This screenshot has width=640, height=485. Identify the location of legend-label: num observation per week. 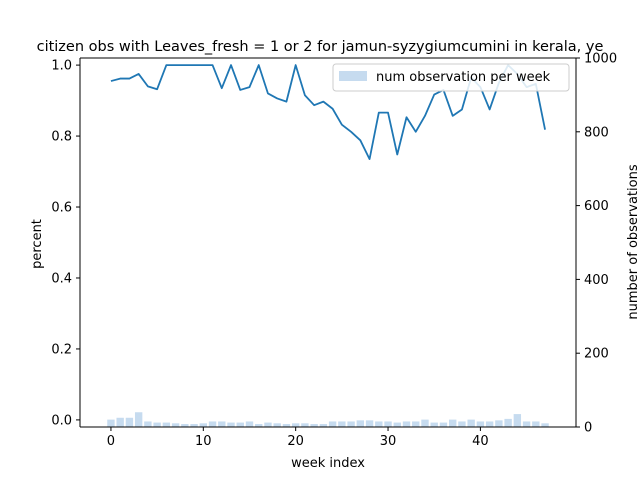
(463, 77).